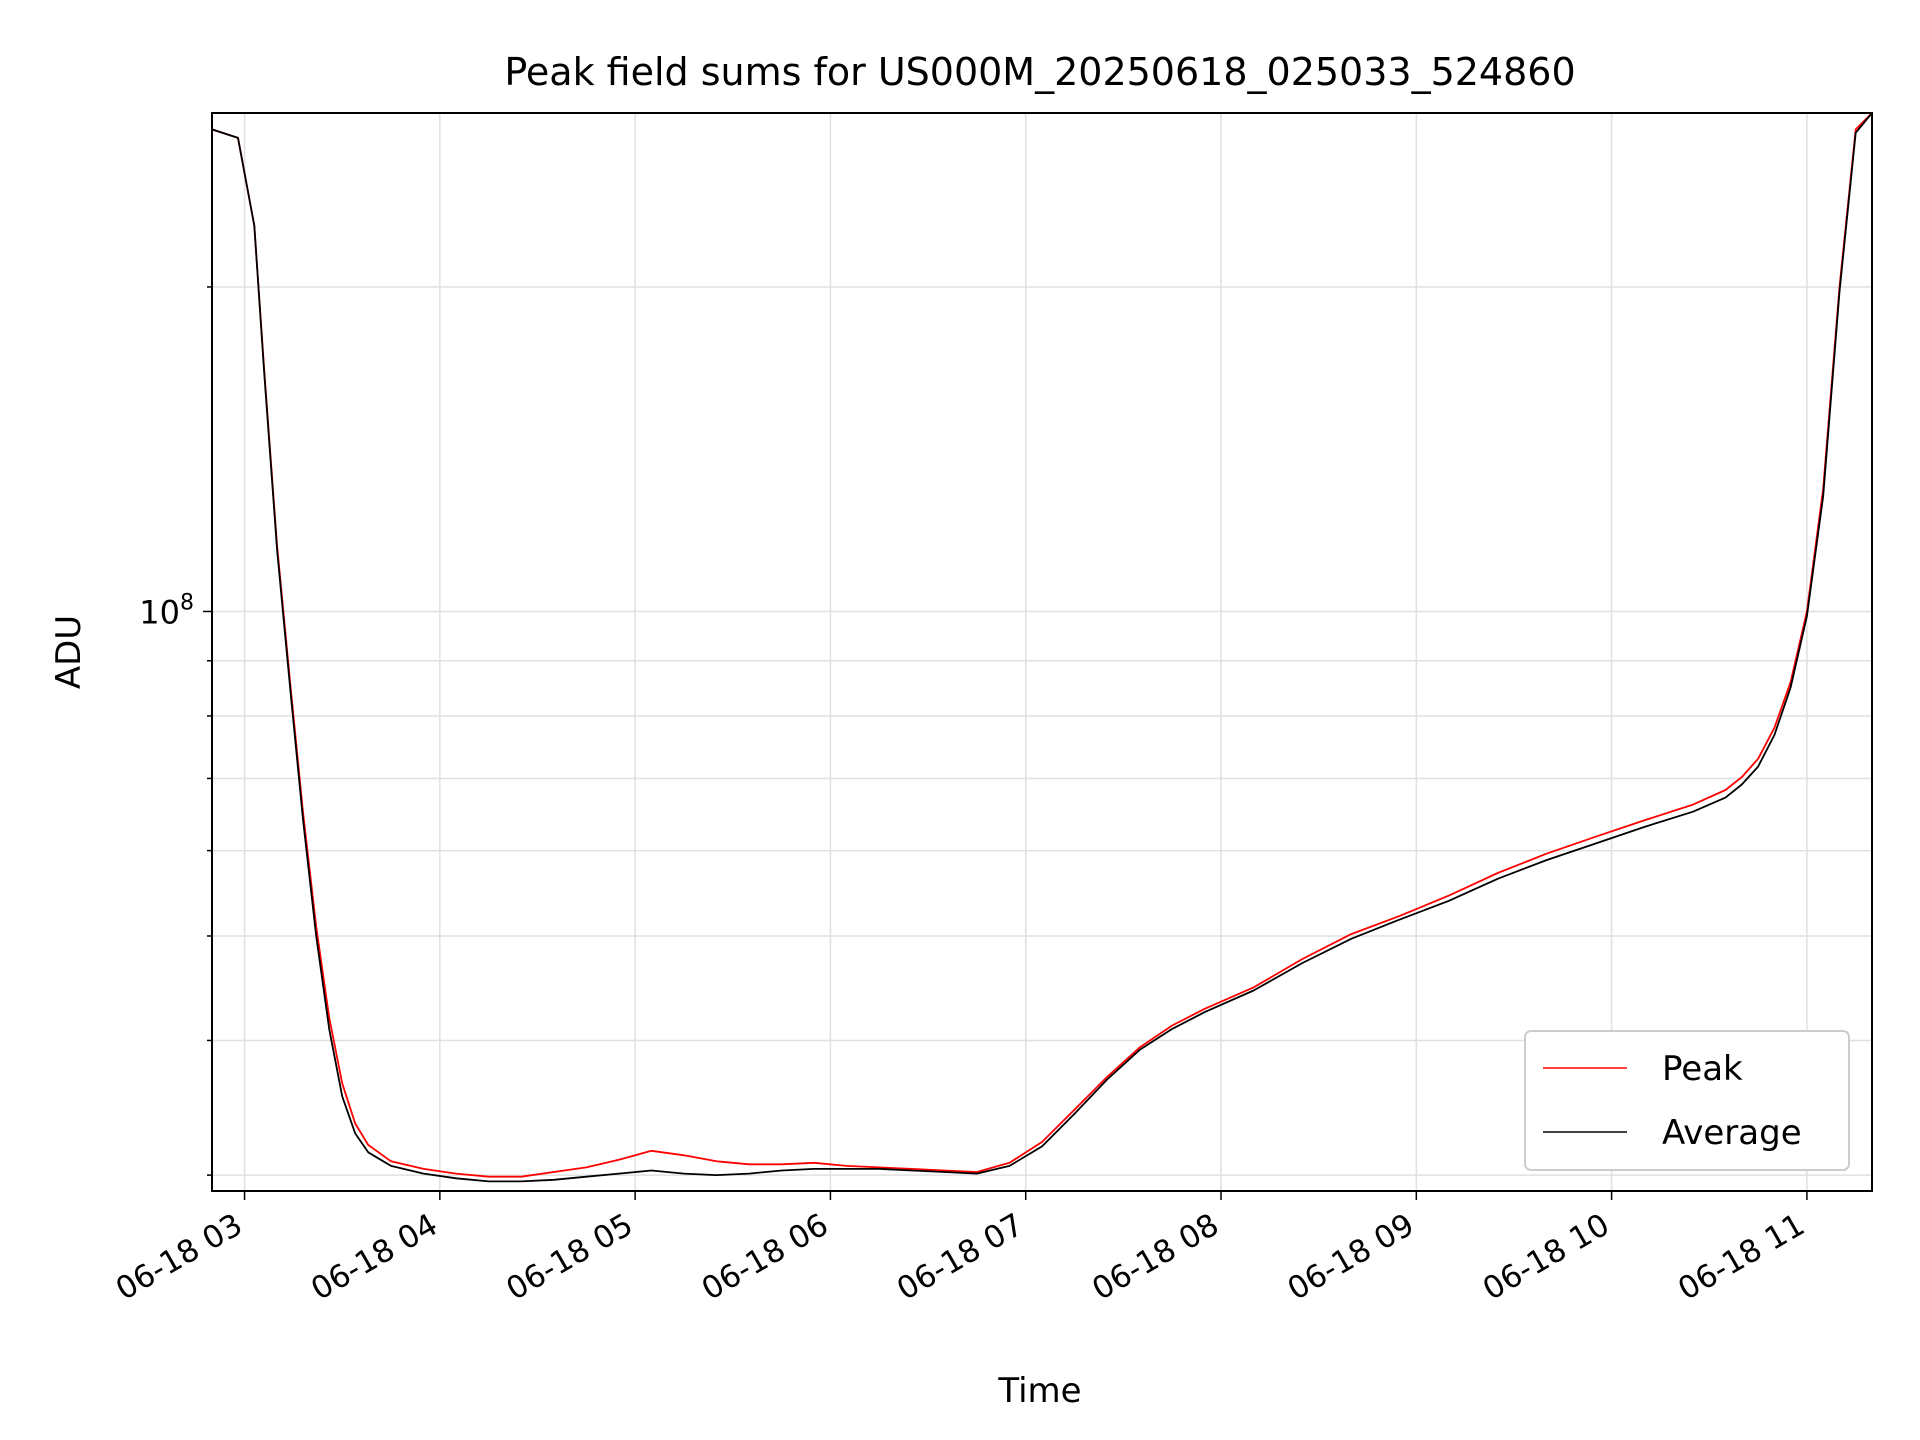  Describe the element at coordinates (1702, 1069) in the screenshot. I see `legend-peak-label: Peak` at that location.